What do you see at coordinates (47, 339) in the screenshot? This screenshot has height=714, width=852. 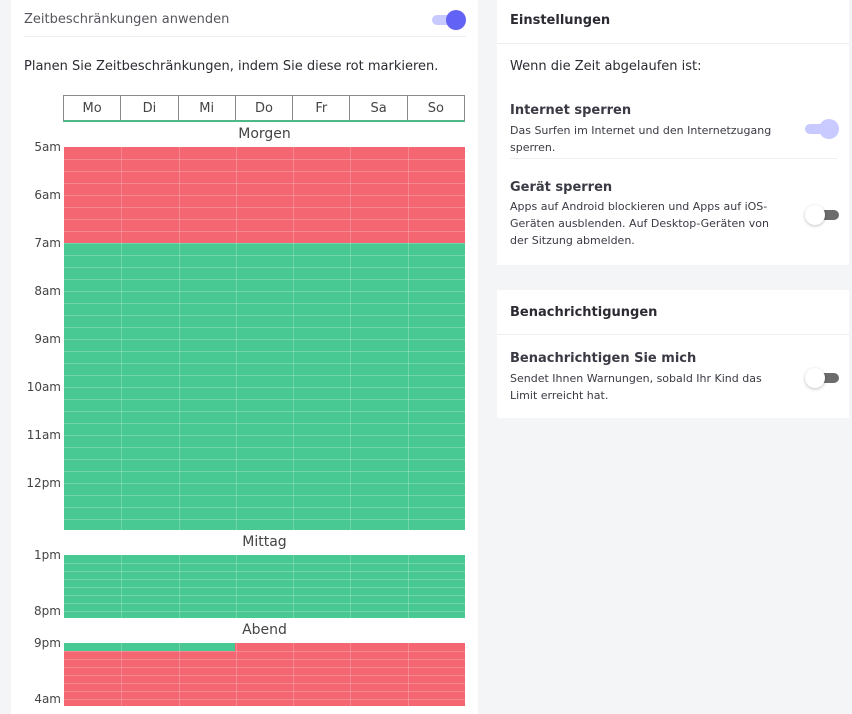 I see `time-label: 9am` at bounding box center [47, 339].